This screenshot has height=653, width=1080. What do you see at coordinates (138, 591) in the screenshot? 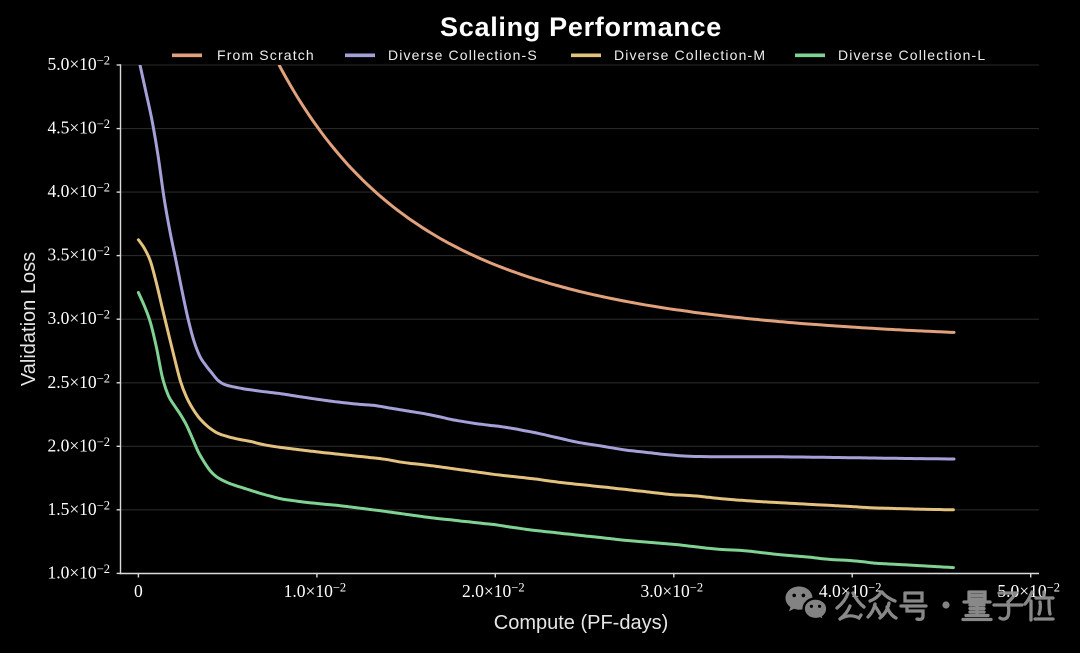
I see `svg-text: 0` at bounding box center [138, 591].